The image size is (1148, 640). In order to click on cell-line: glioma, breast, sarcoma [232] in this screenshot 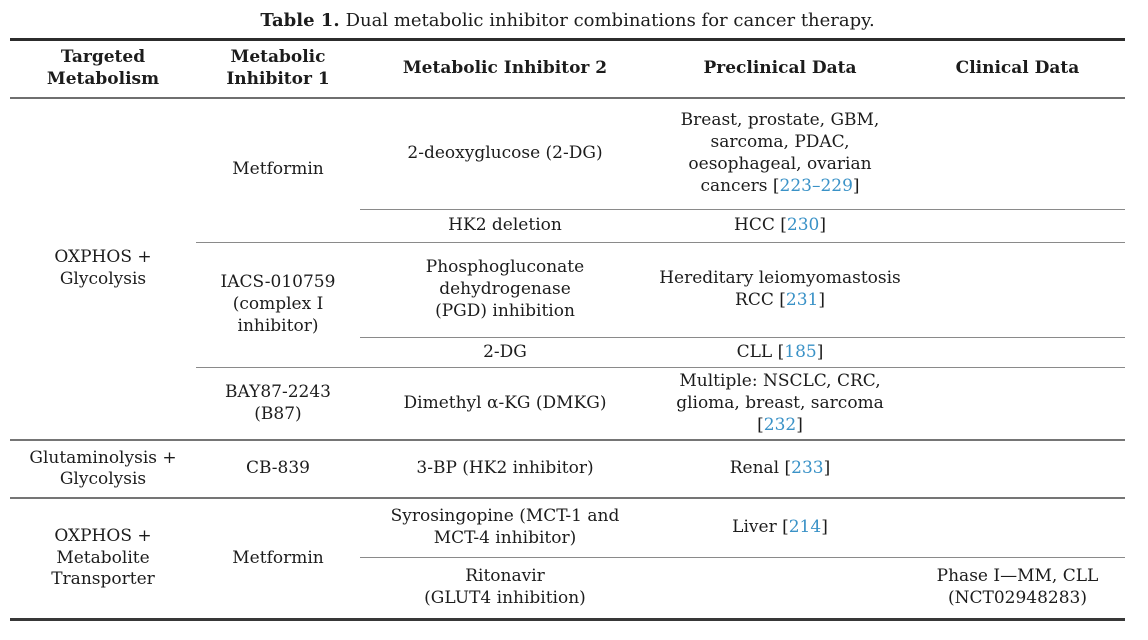, I will do `click(780, 415)`.